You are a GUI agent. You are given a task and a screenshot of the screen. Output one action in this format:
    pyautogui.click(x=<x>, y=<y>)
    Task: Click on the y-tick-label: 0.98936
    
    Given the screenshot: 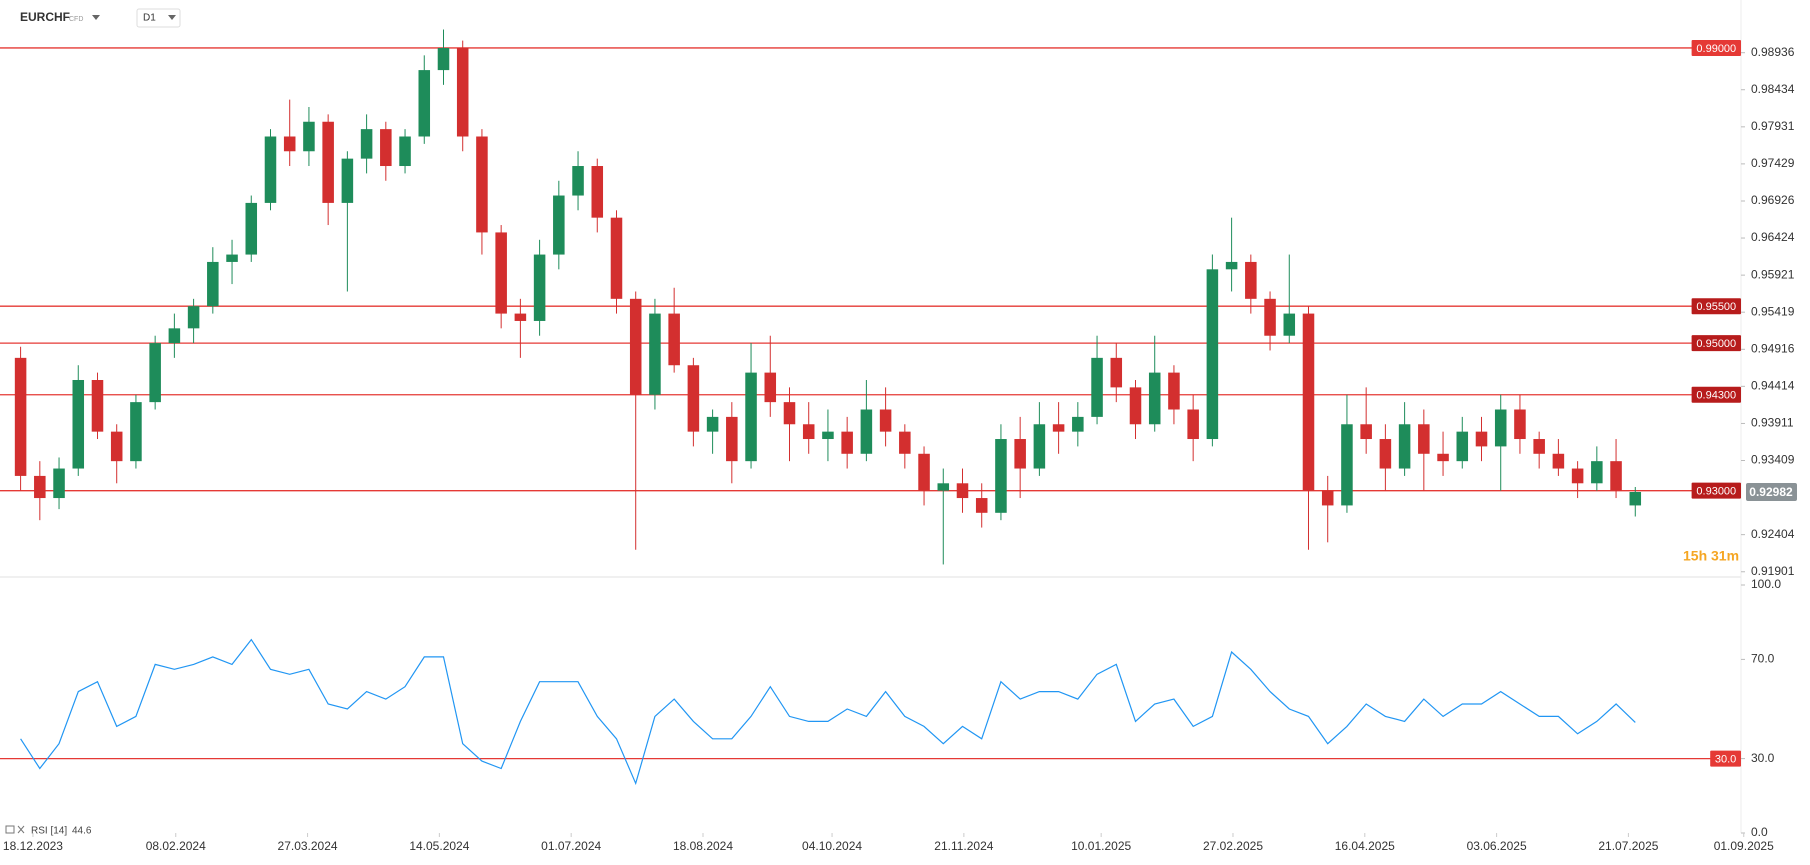 What is the action you would take?
    pyautogui.click(x=1773, y=52)
    